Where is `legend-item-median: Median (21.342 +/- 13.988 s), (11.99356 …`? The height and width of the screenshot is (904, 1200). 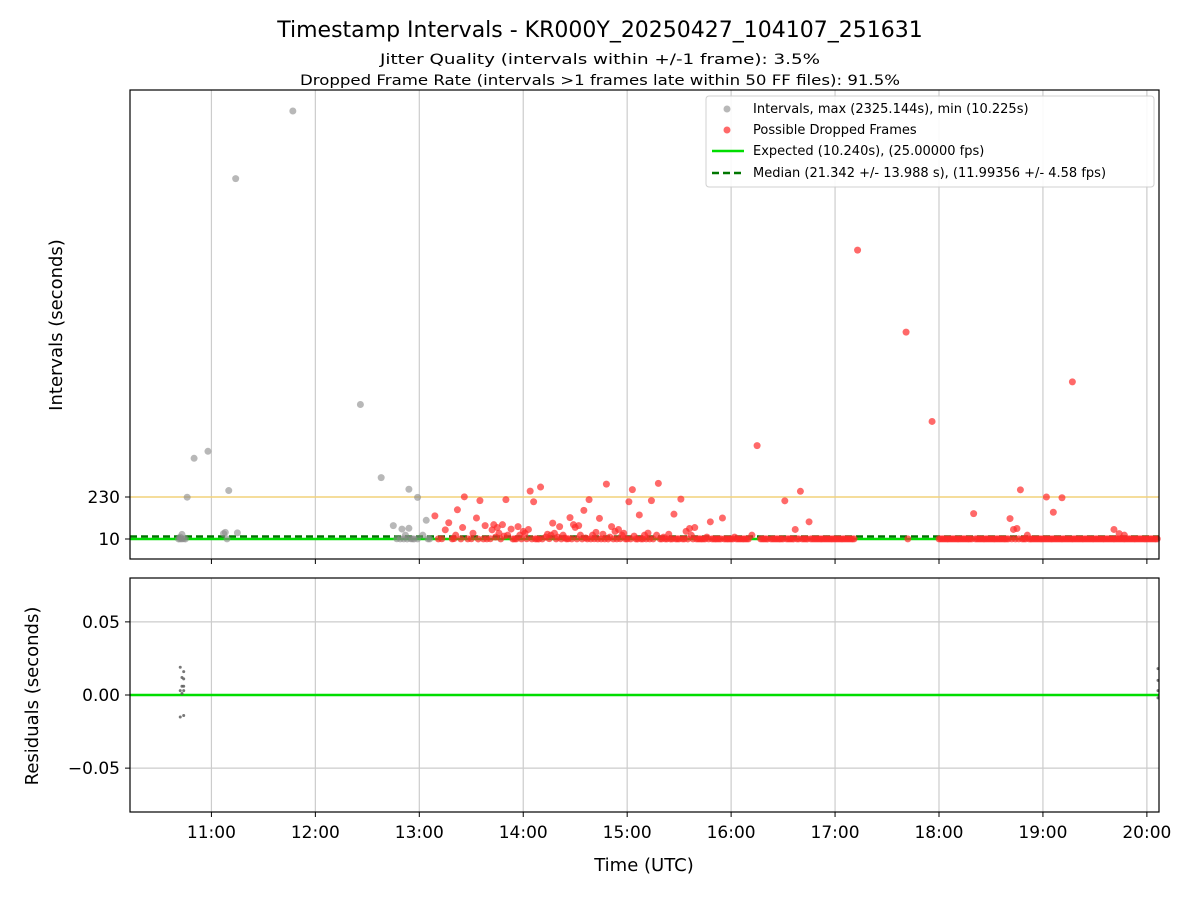
legend-item-median: Median (21.342 +/- 13.988 s), (11.99356 … is located at coordinates (929, 173).